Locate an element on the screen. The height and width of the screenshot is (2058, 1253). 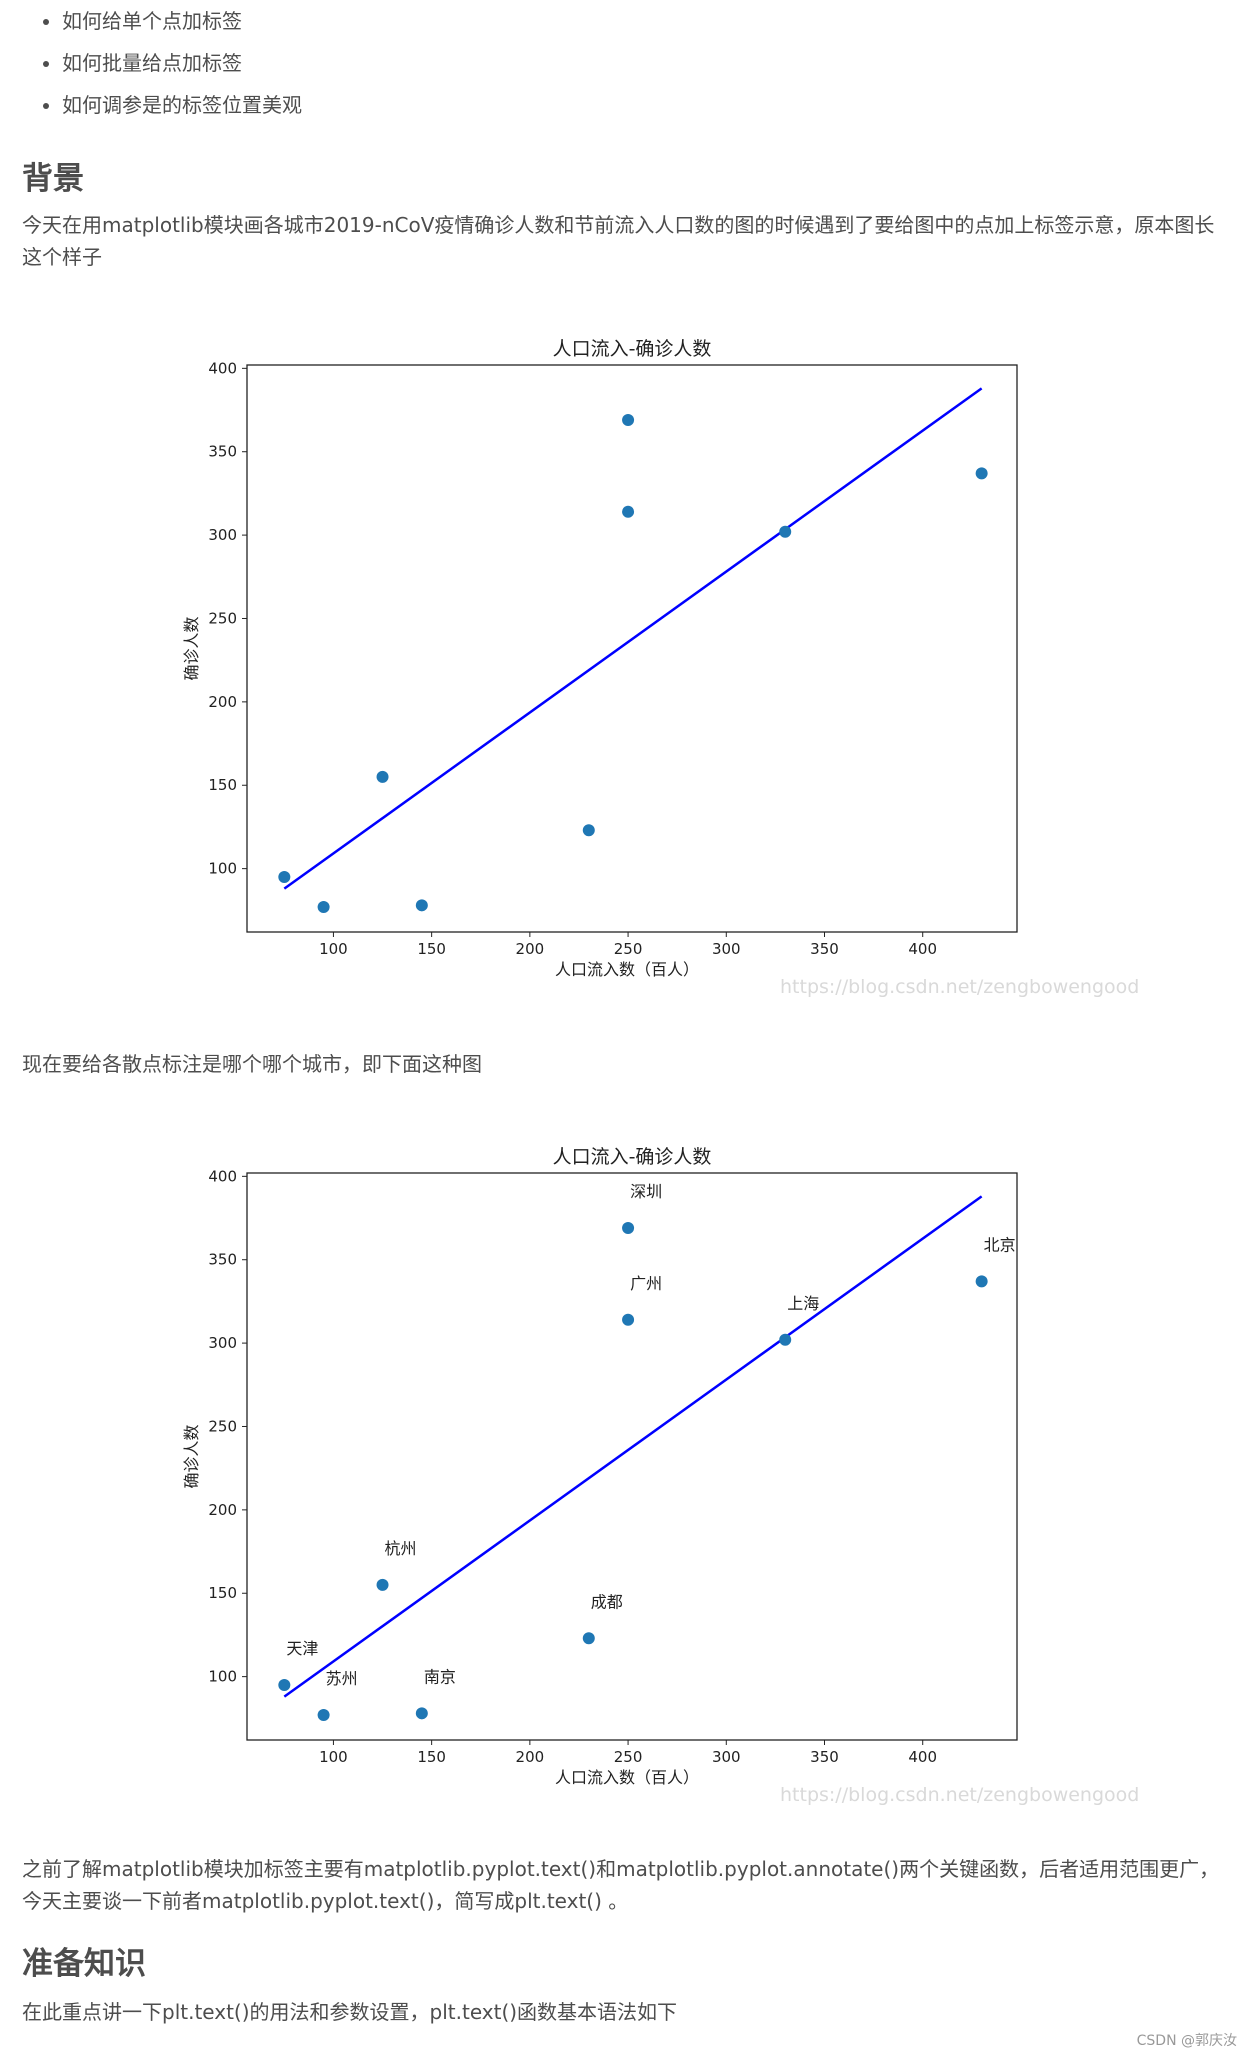
bullet-item: 如何批量给点加标签 is located at coordinates (182, 63).